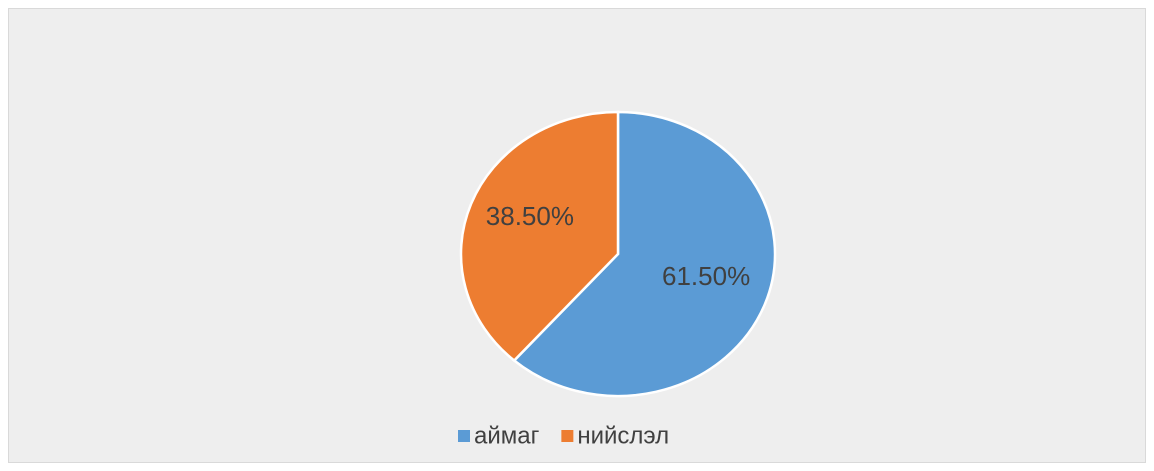  What do you see at coordinates (706, 276) in the screenshot?
I see `data-label: 61.50%` at bounding box center [706, 276].